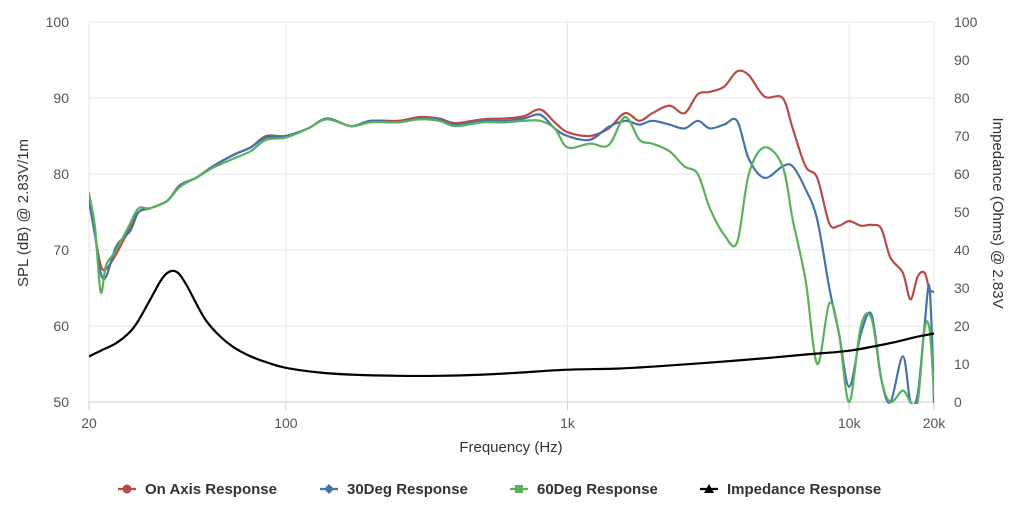  Describe the element at coordinates (407, 489) in the screenshot. I see `legend-label: 30Deg Response` at that location.